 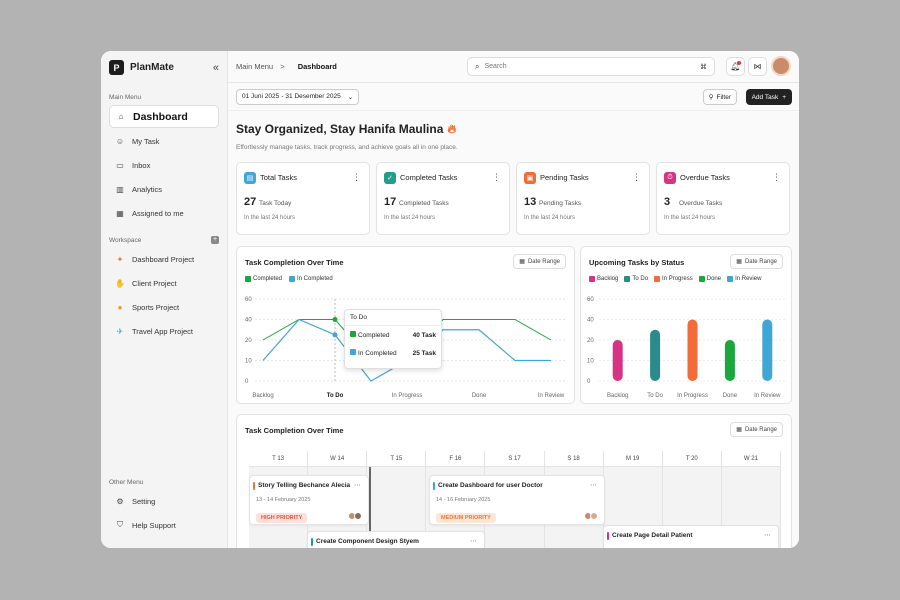 I want to click on total-tasks-icon: ▤, so click(x=250, y=178).